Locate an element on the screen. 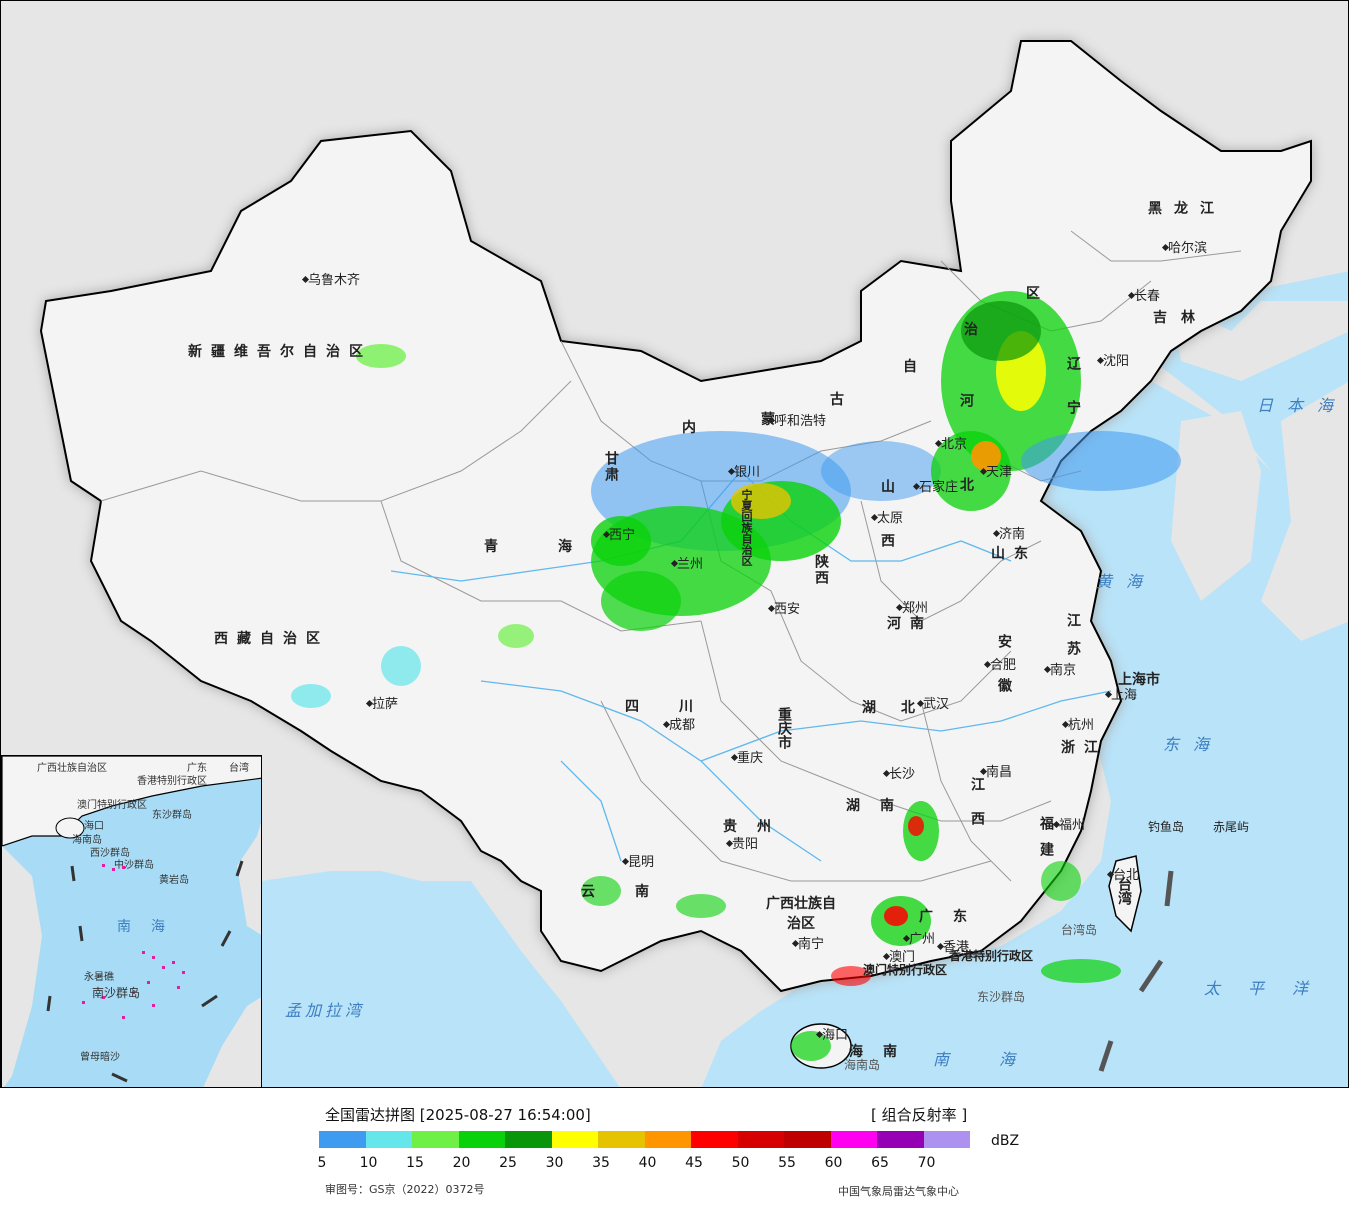 The image size is (1349, 1208). legend-tick-label: 15 is located at coordinates (415, 1163).